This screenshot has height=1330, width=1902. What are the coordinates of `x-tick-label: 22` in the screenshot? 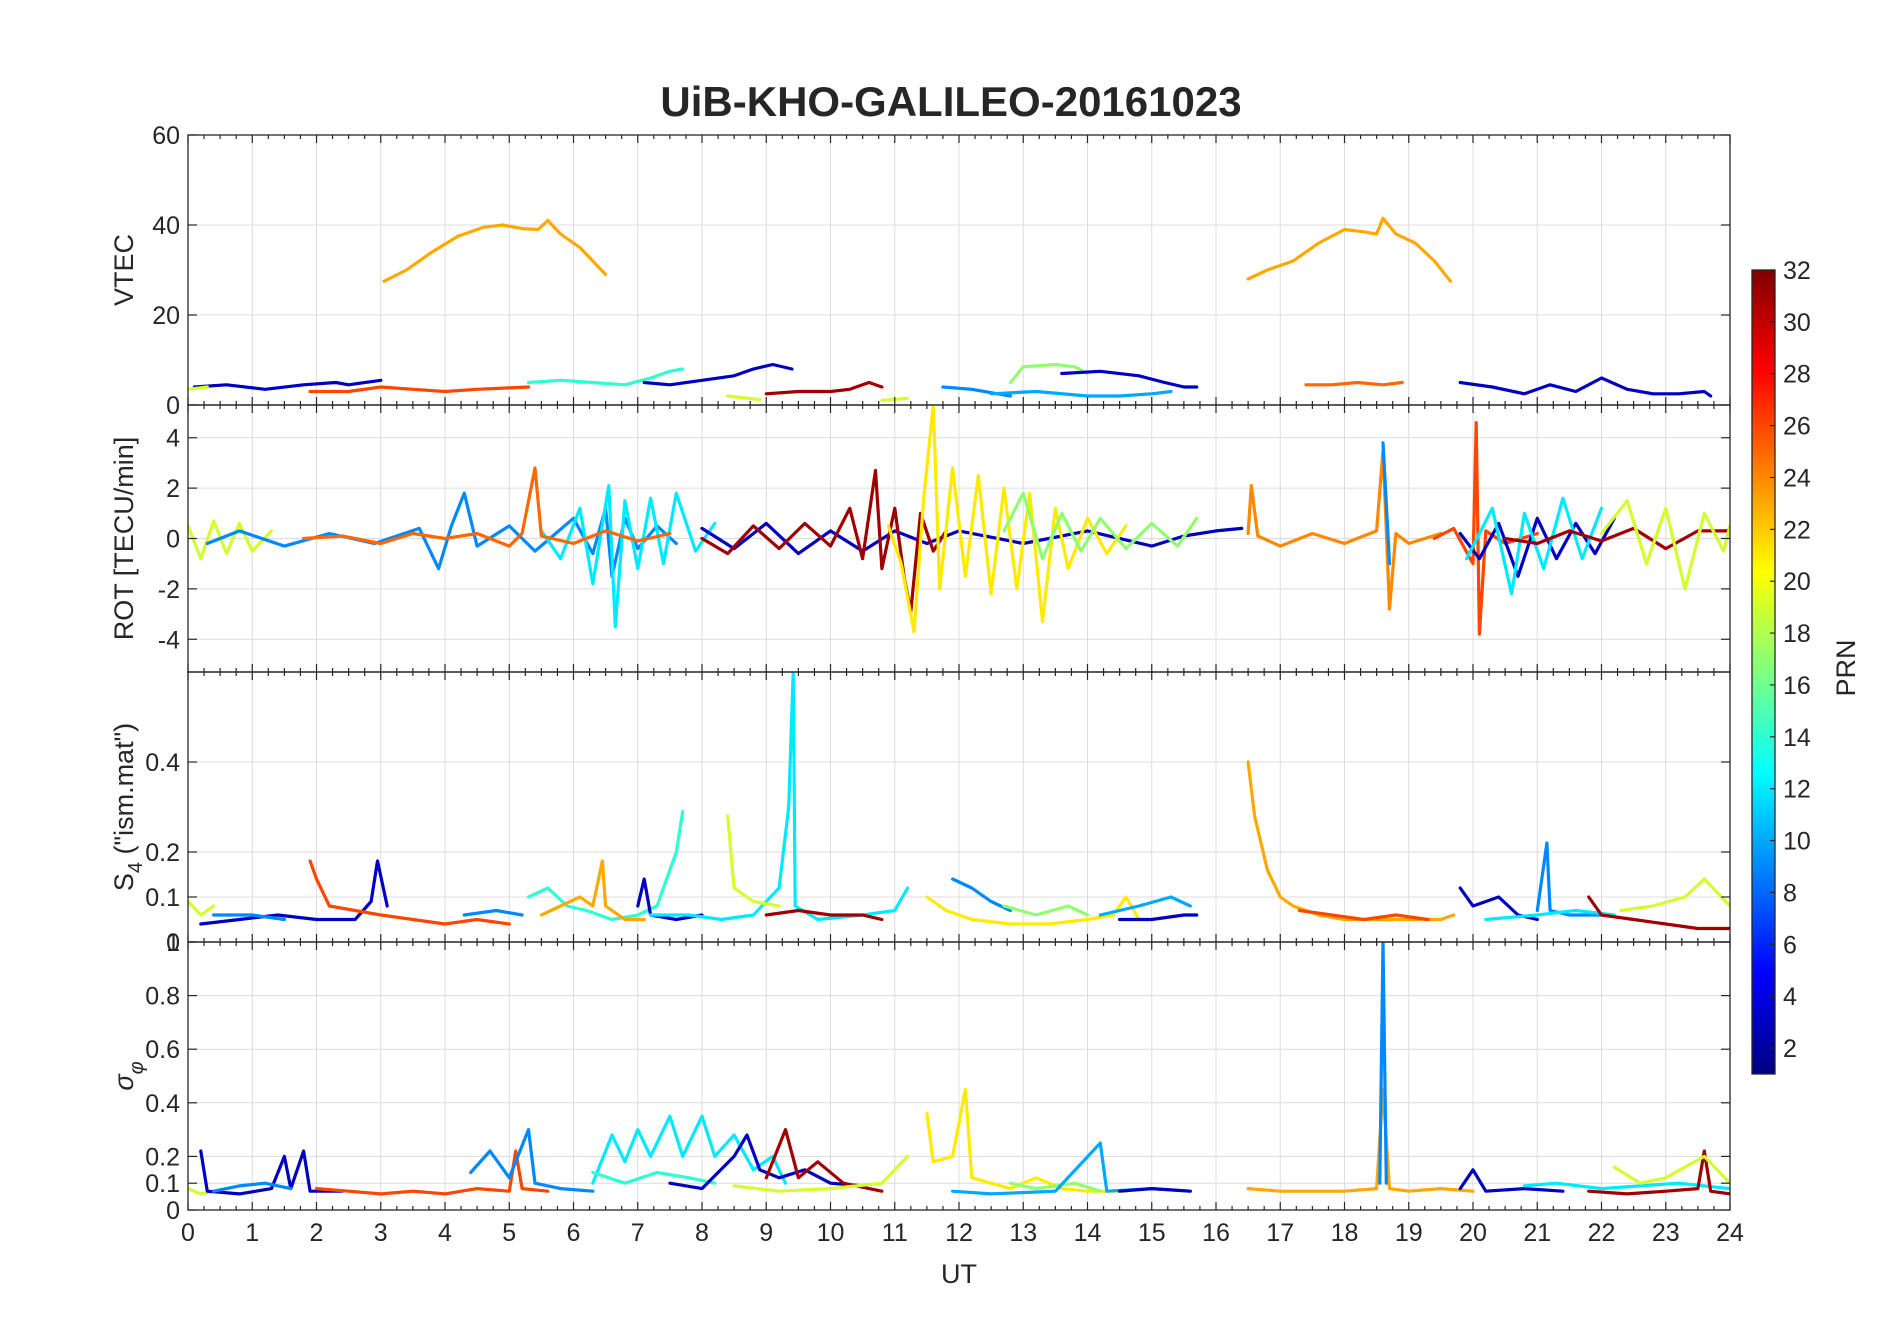 It's located at (1602, 1233).